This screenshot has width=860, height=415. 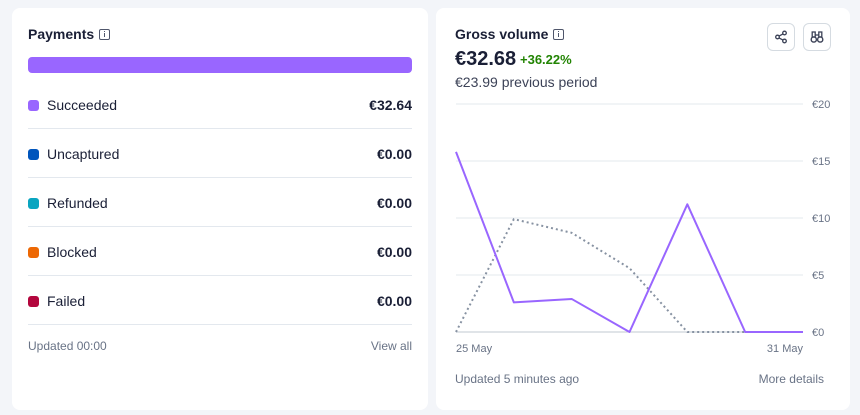 I want to click on binoculars-icon, so click(x=817, y=37).